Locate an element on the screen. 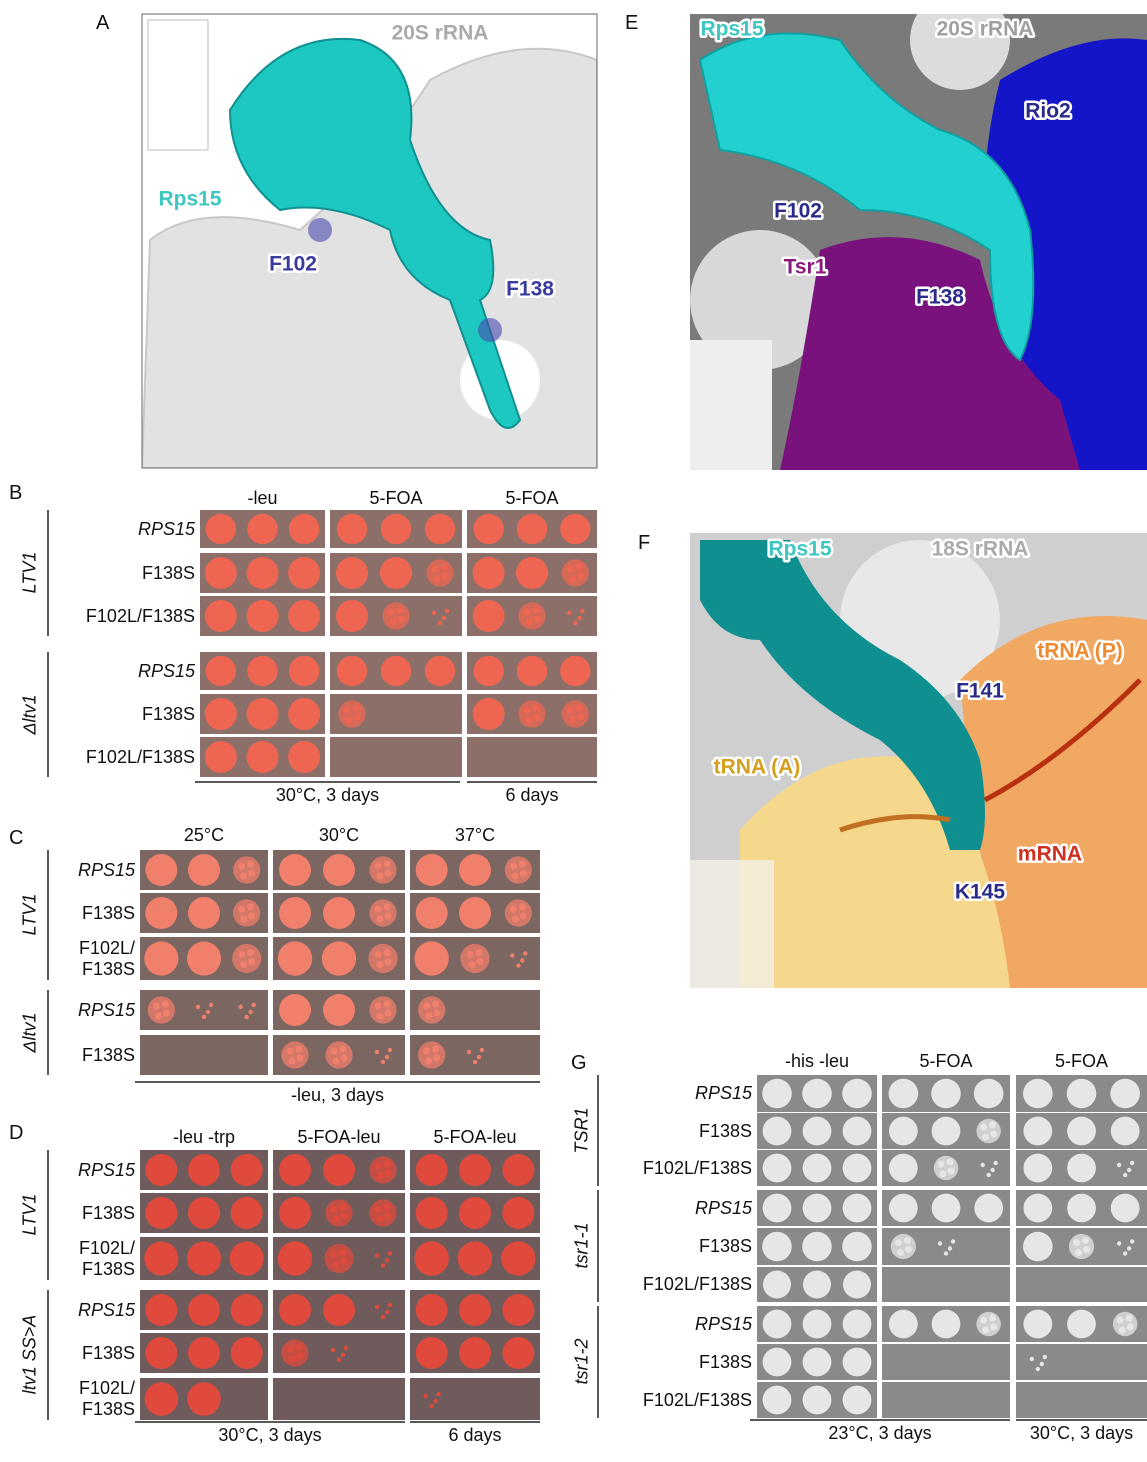 The image size is (1147, 1462). annotation: F141 is located at coordinates (980, 691).